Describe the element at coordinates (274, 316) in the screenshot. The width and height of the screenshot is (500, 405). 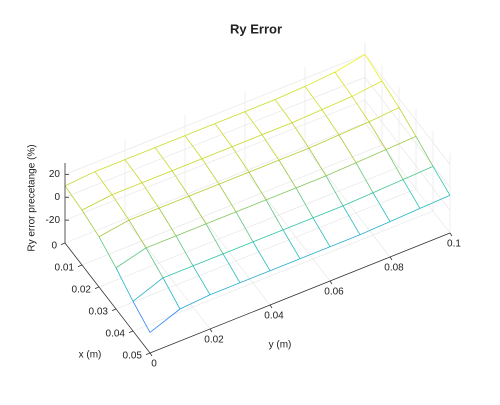
I see `y-tick-label: 0.04` at that location.